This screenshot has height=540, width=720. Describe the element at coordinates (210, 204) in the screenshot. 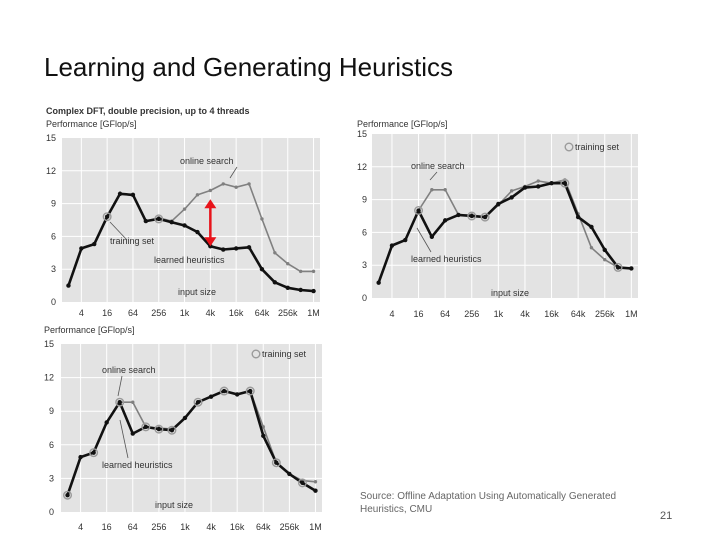

I see `gap-arrow-head-up` at that location.